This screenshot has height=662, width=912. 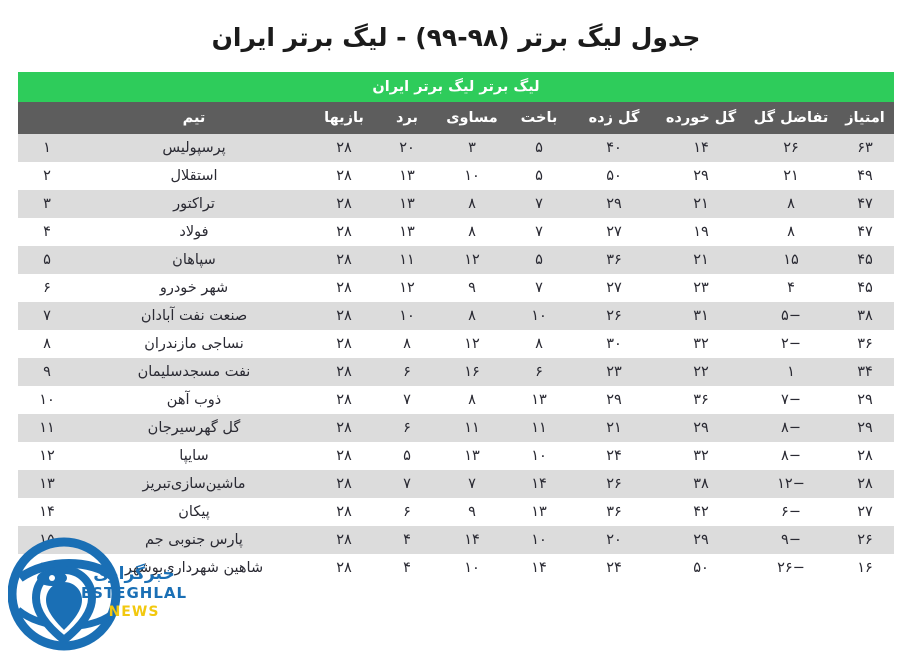 I want to click on table-row: ۱۶ −۲۶ ۵۰ ۲۴ ۱۴ ۱۰ ۴ ۲۸ شاهین شهرداری‌بوشهر ۱۶, so click(x=456, y=568).